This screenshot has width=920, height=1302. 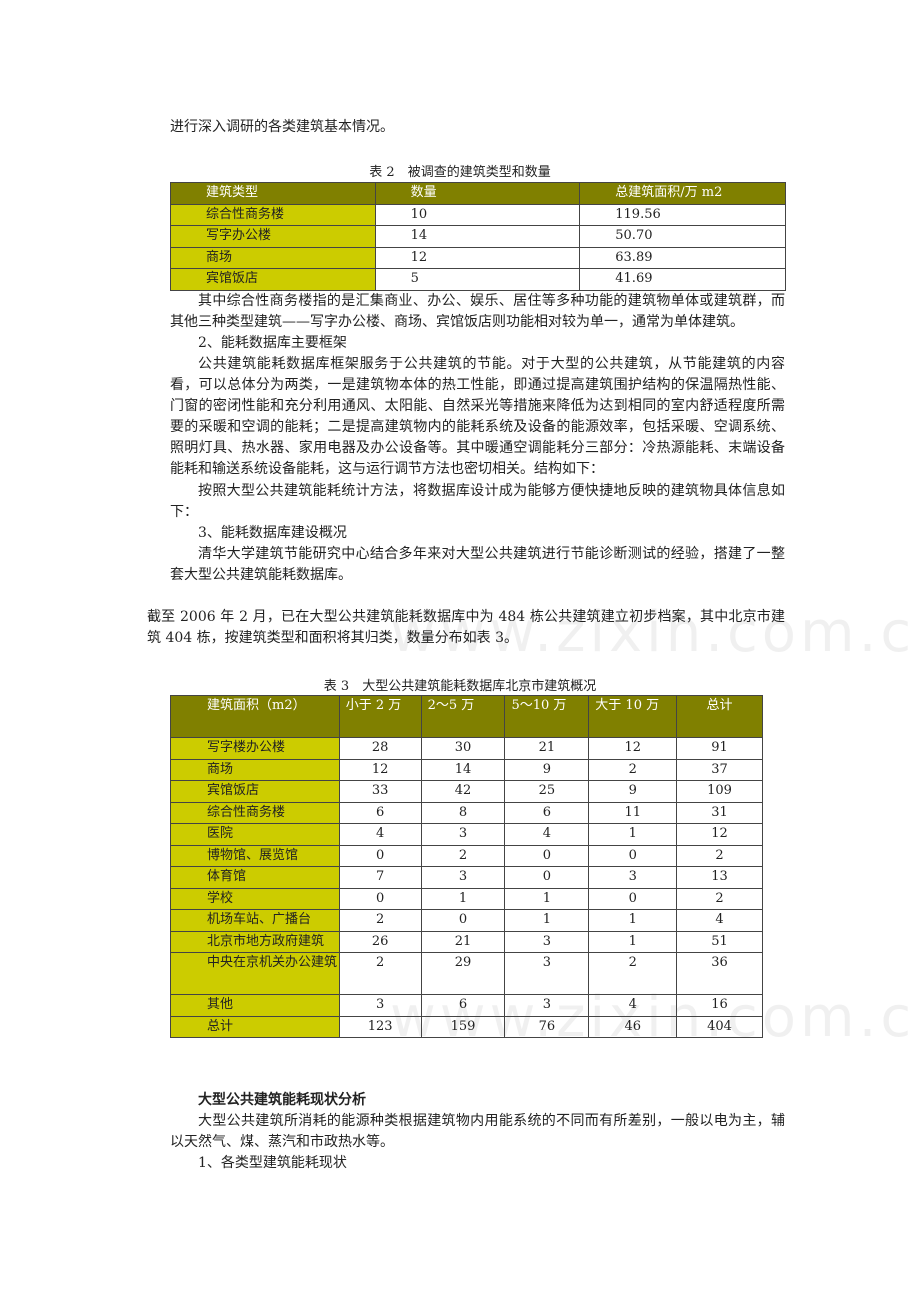 I want to click on table3-row: 体育馆 7 3 0 3 13, so click(x=466, y=877).